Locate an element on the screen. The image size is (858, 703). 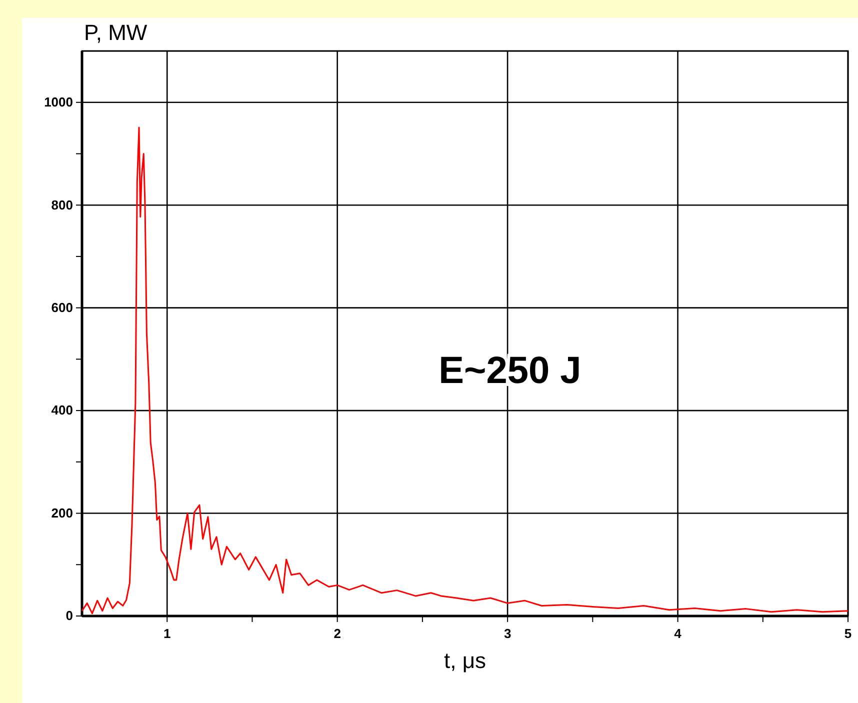
x-tick-label: 2 is located at coordinates (337, 633).